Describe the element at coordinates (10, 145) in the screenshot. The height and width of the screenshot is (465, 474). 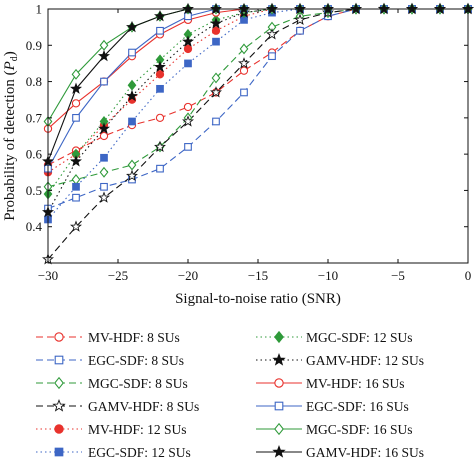
I see `y-axis-label-main: Probability of detection (` at that location.